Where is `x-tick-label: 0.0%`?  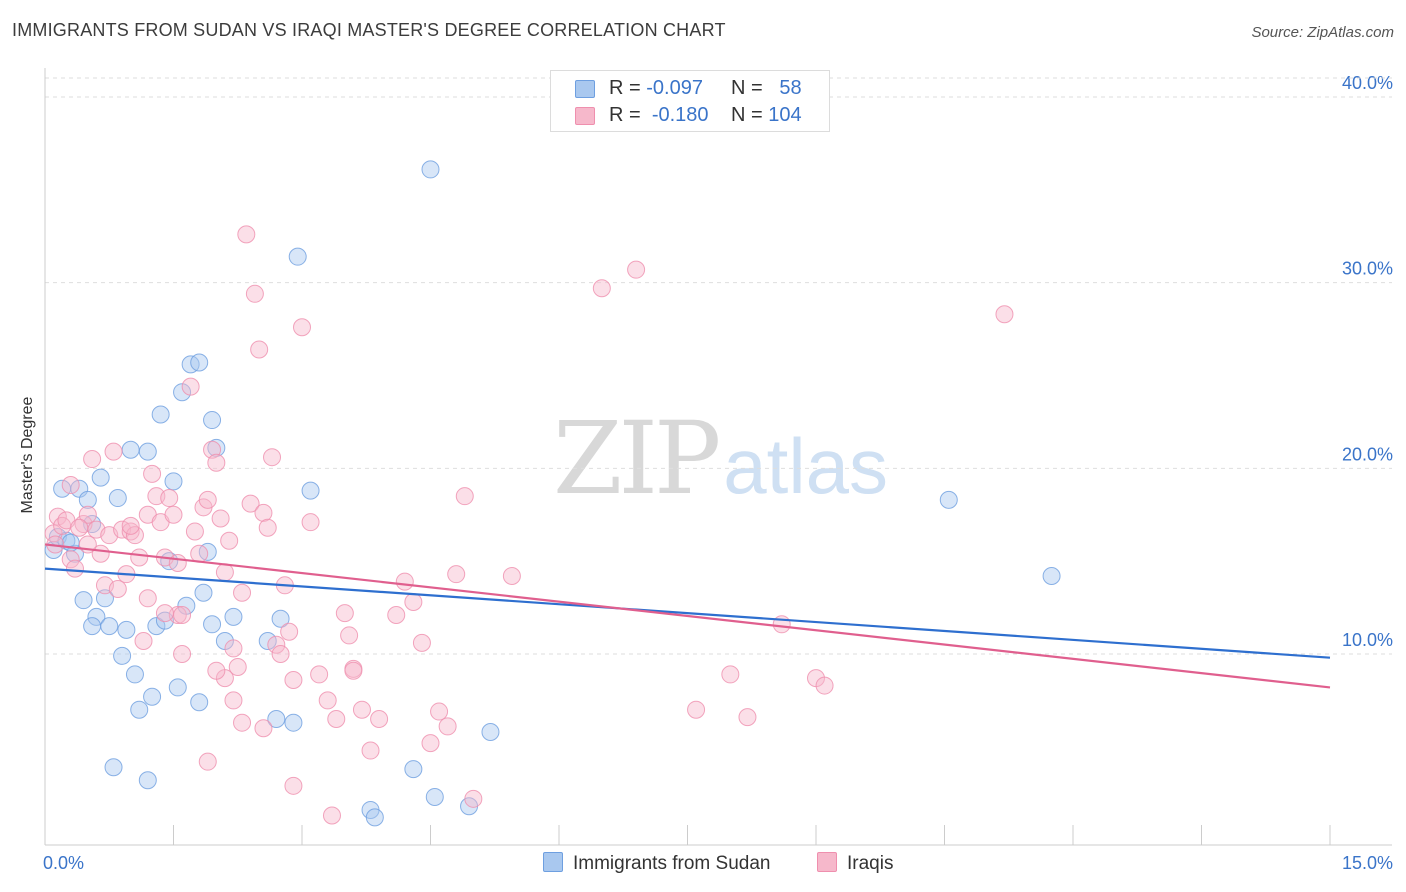
x-tick-label: 0.0% is located at coordinates (63, 863).